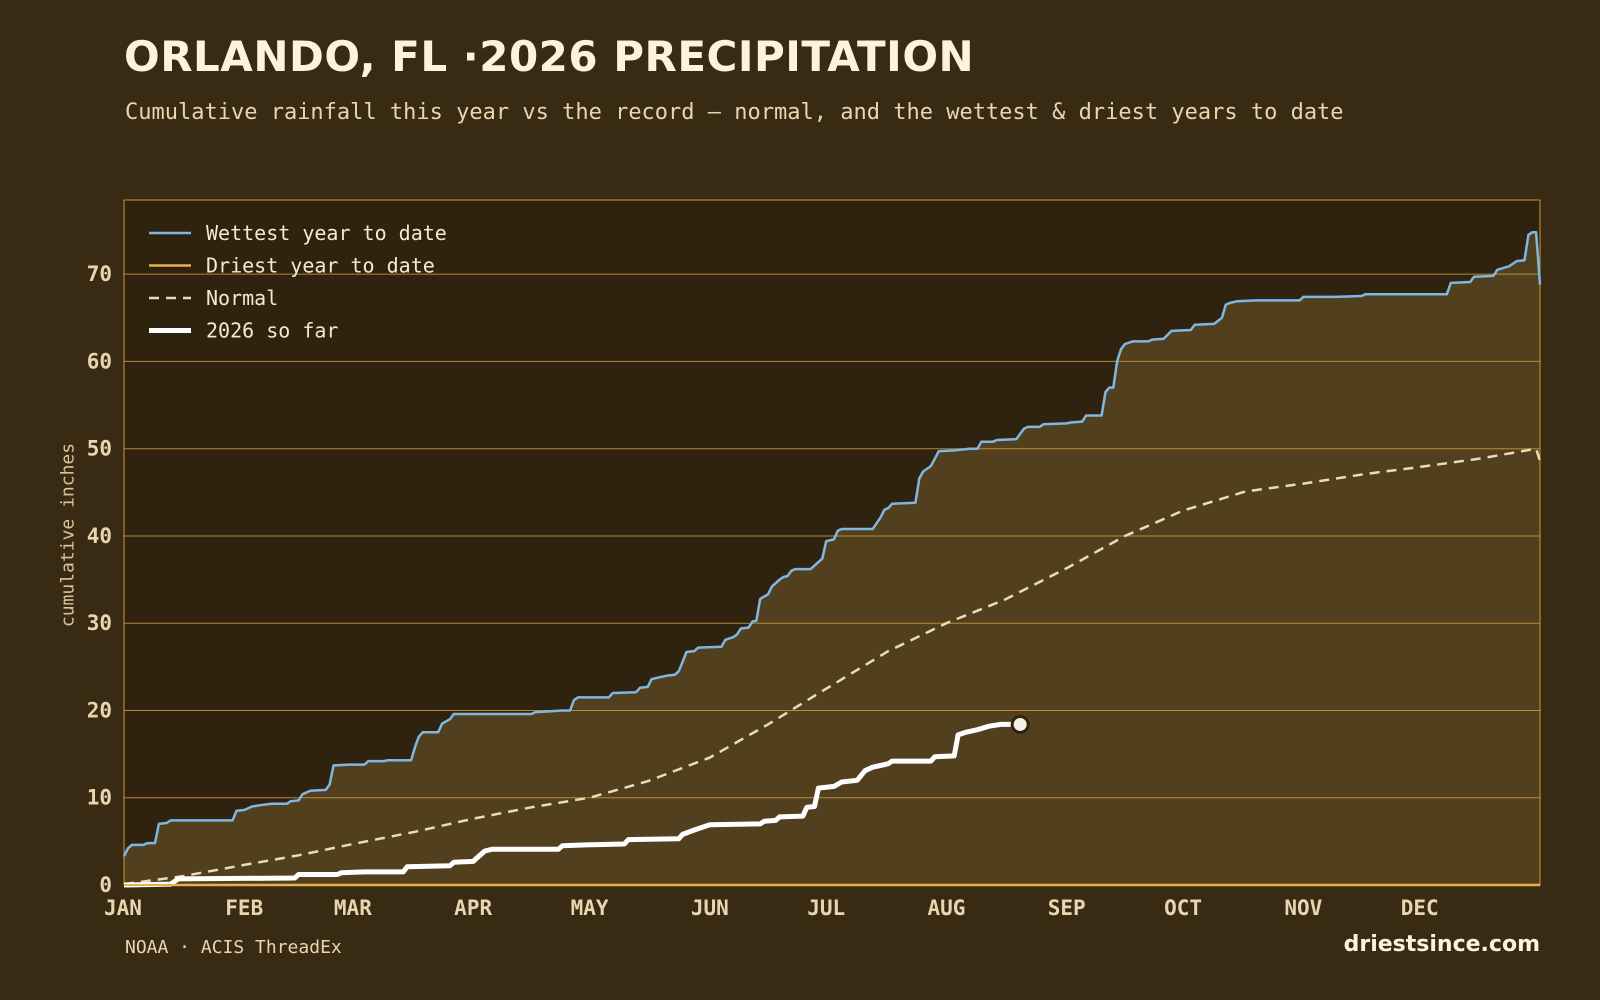  I want to click on x-tick-label: NOV, so click(1303, 908).